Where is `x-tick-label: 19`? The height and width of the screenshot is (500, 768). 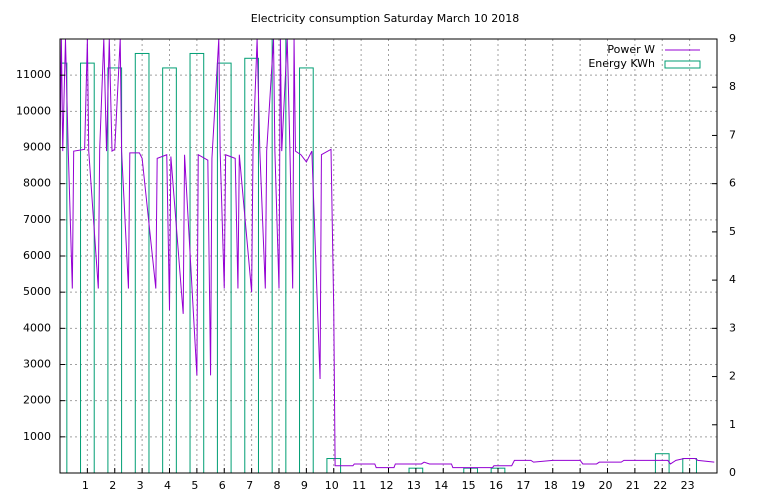 x-tick-label: 19 is located at coordinates (578, 485).